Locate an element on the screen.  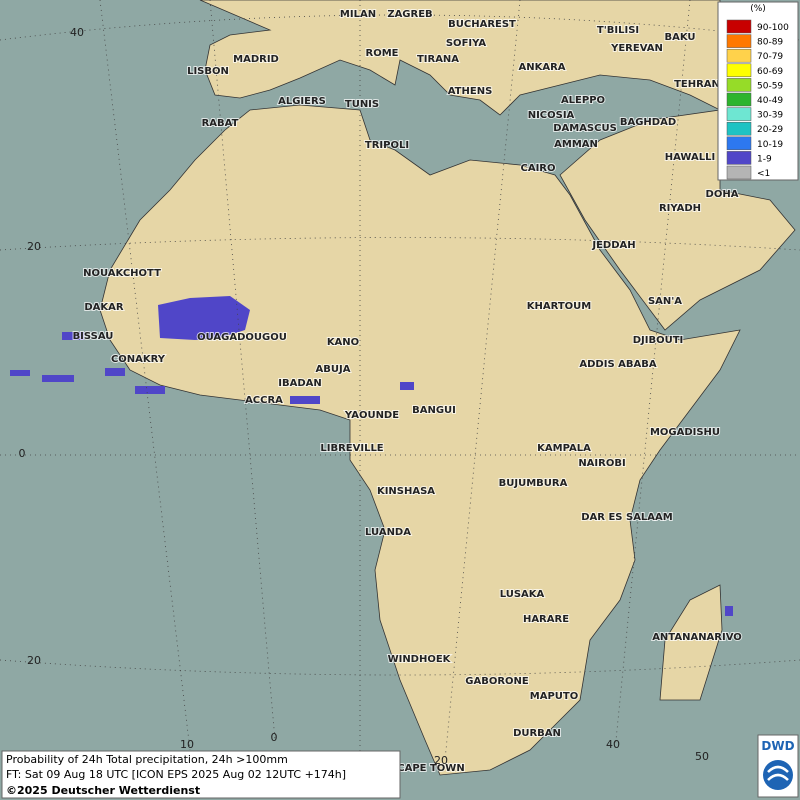
legend-label: <1 is located at coordinates (763, 174).